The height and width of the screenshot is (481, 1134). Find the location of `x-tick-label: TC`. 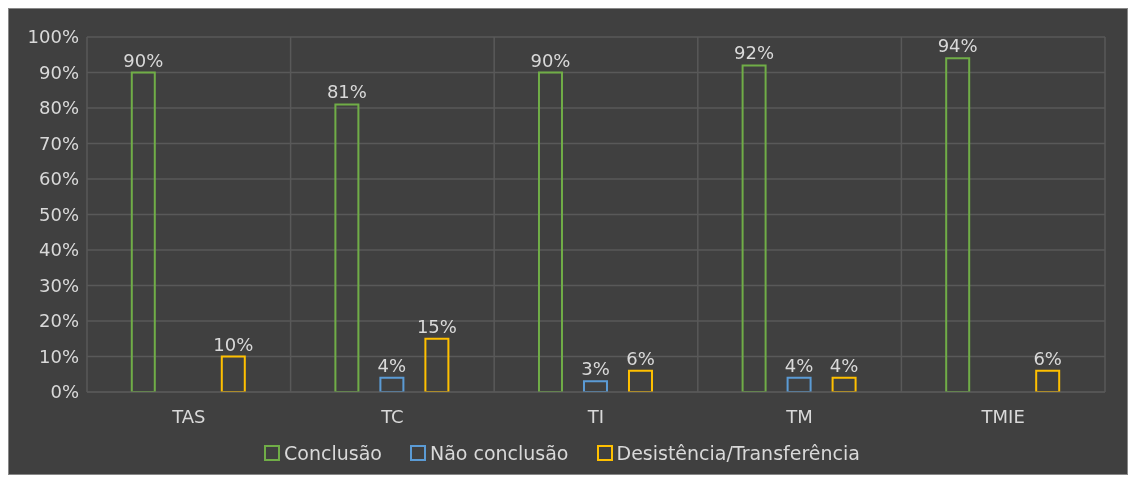

x-tick-label: TC is located at coordinates (392, 416).